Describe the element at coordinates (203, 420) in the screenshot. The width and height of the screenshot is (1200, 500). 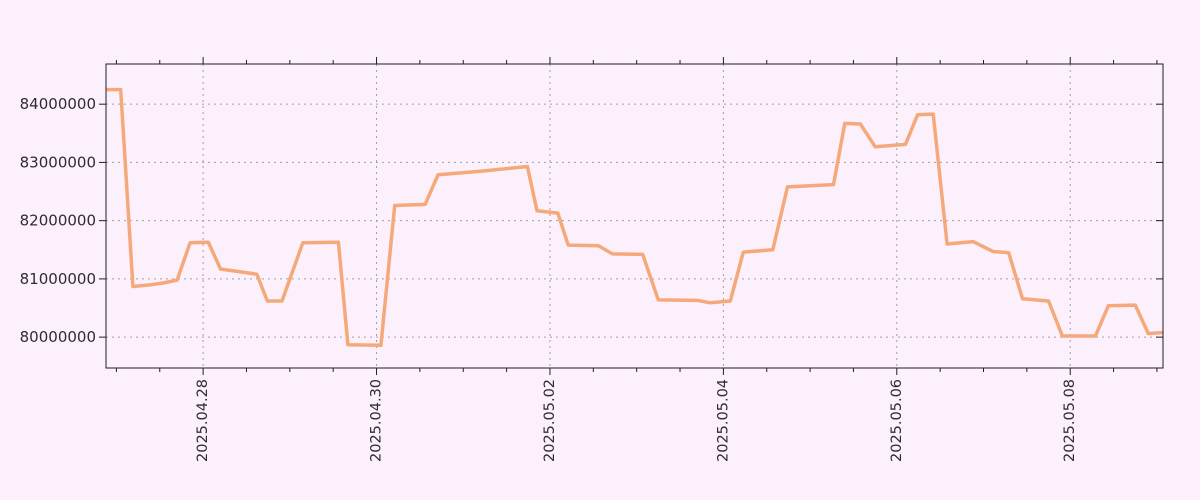
I see `x-tick-label: 2025.04.28` at that location.